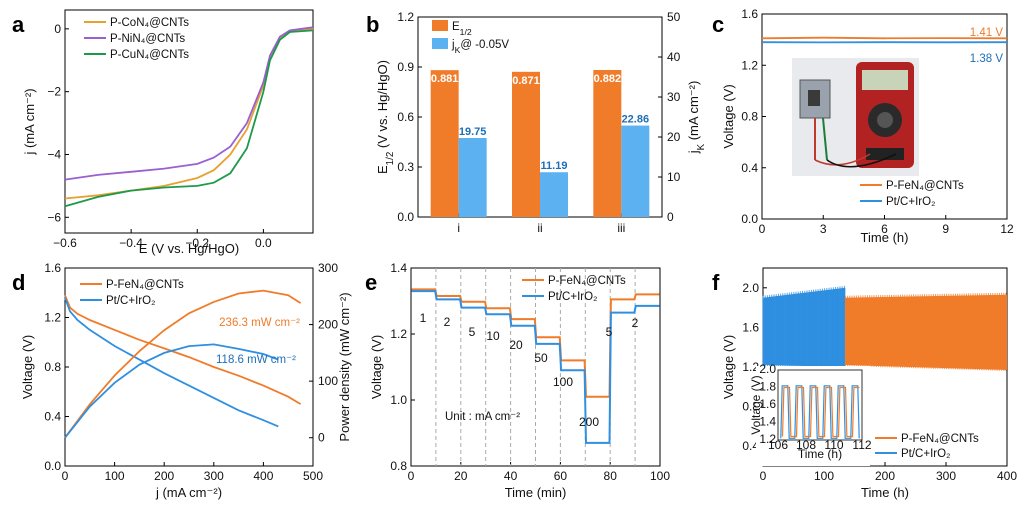 The image size is (1025, 509). What do you see at coordinates (536, 492) in the screenshot?
I see `panel-e-xlabel: Time (min)` at bounding box center [536, 492].